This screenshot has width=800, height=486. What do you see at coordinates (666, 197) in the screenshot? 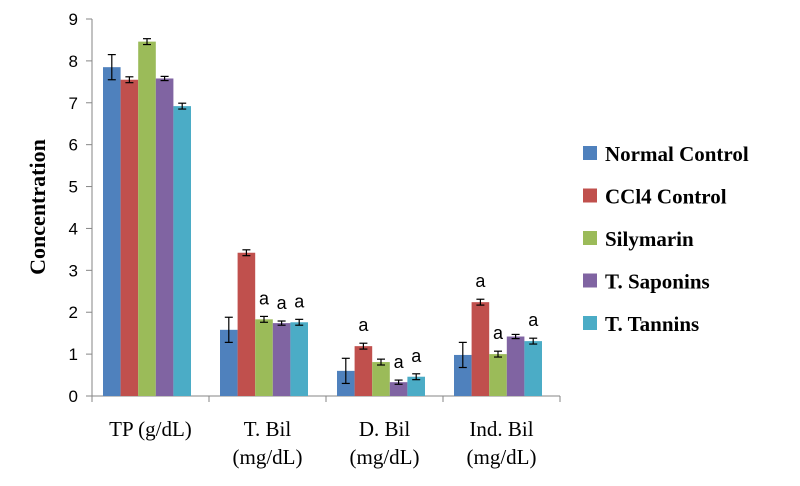
I see `legend-label: CCl4 Control` at bounding box center [666, 197].